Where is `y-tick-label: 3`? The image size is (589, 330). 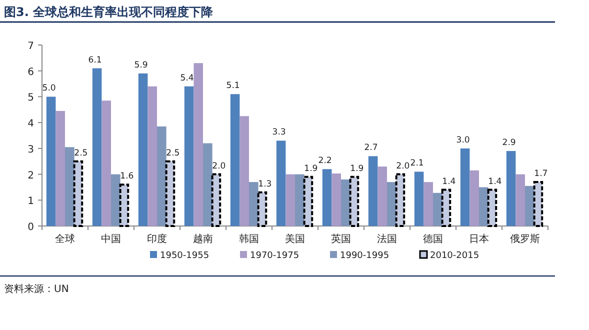
y-tick-label: 3 is located at coordinates (31, 150).